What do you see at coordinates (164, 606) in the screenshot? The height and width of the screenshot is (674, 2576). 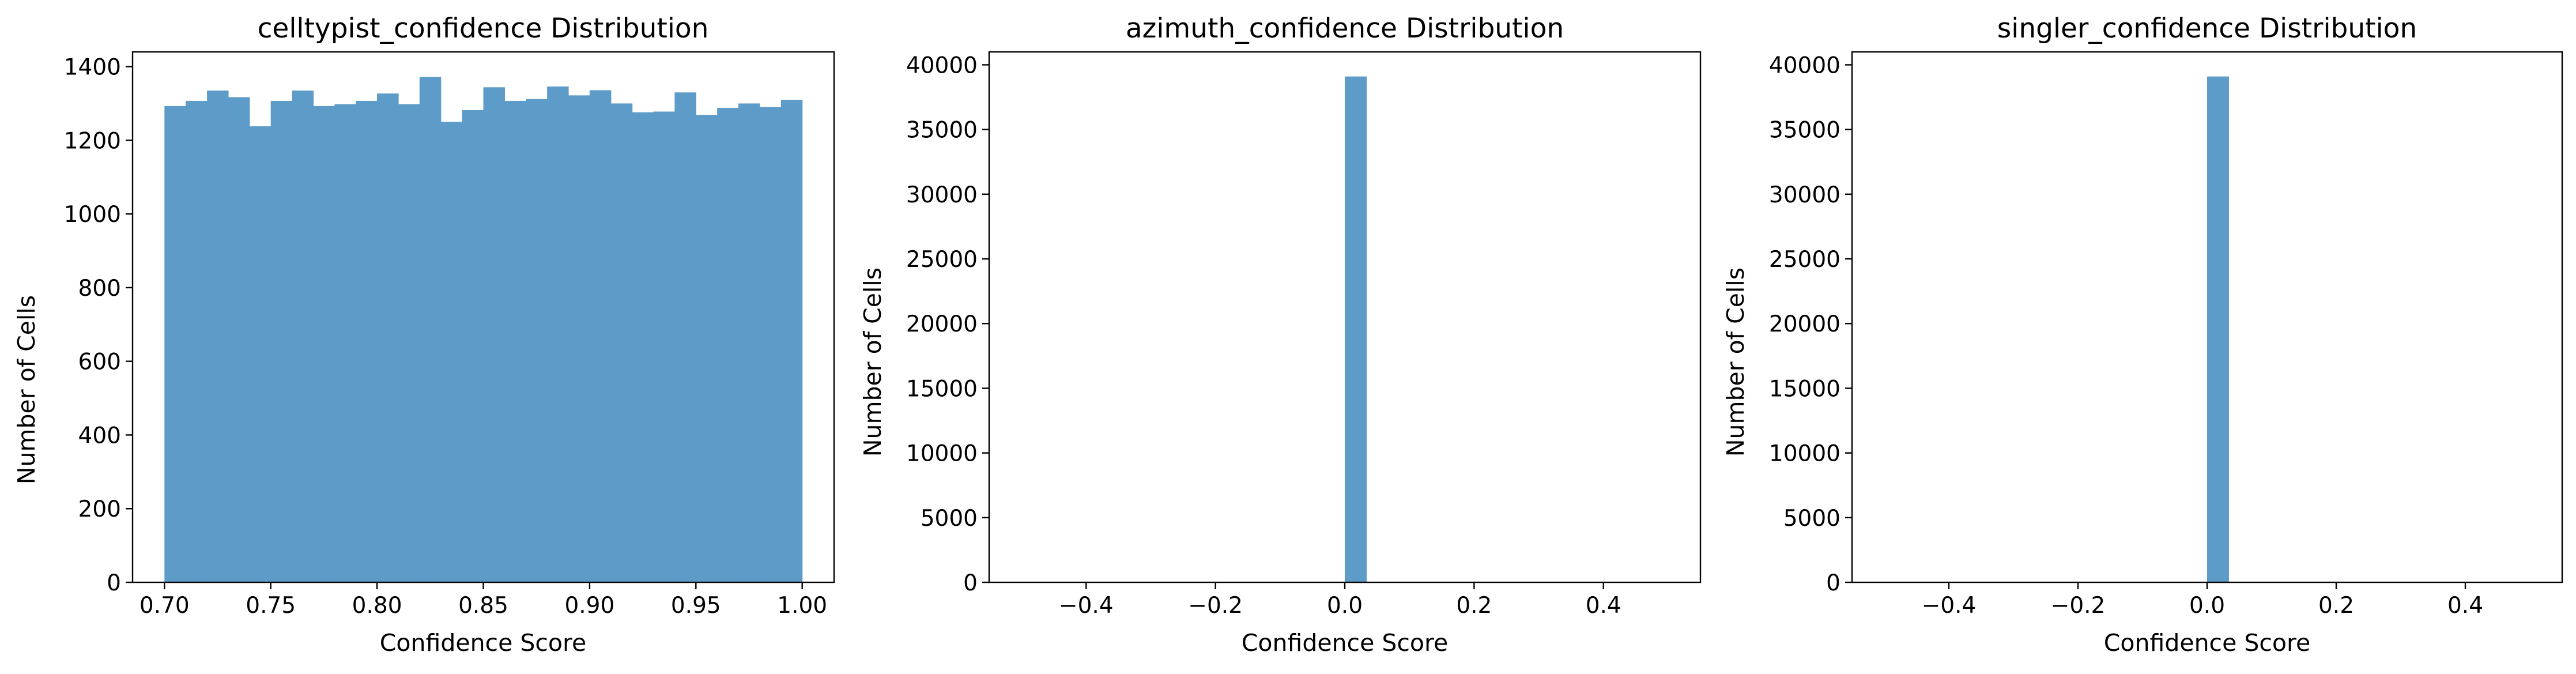 I see `x-tick-label: 0.70` at bounding box center [164, 606].